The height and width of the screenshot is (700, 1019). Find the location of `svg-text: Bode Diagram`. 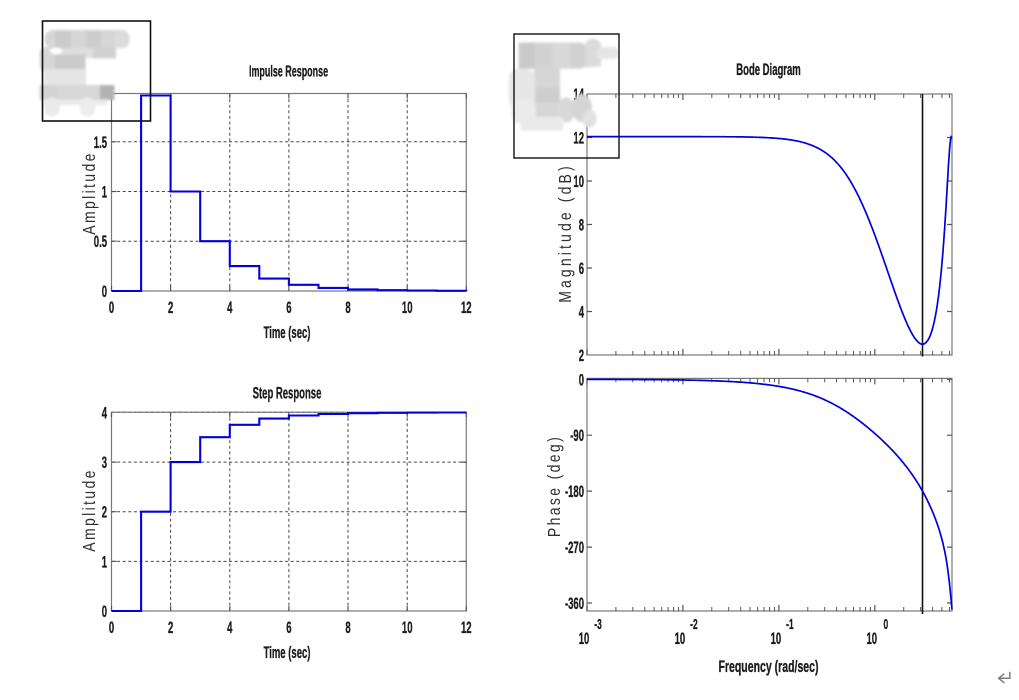

svg-text: Bode Diagram is located at coordinates (768, 69).